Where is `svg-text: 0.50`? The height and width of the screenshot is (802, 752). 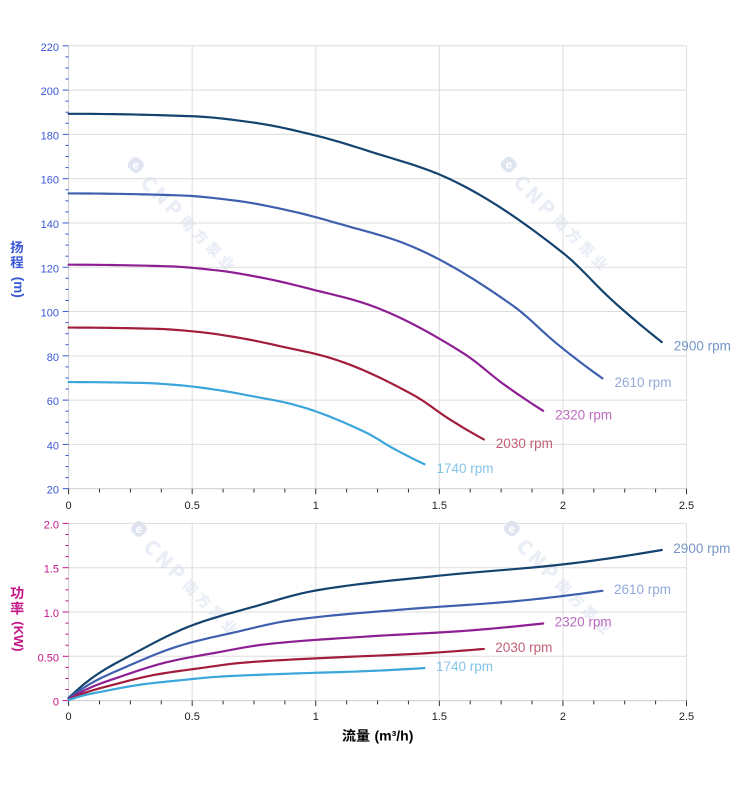 svg-text: 0.50 is located at coordinates (48, 658).